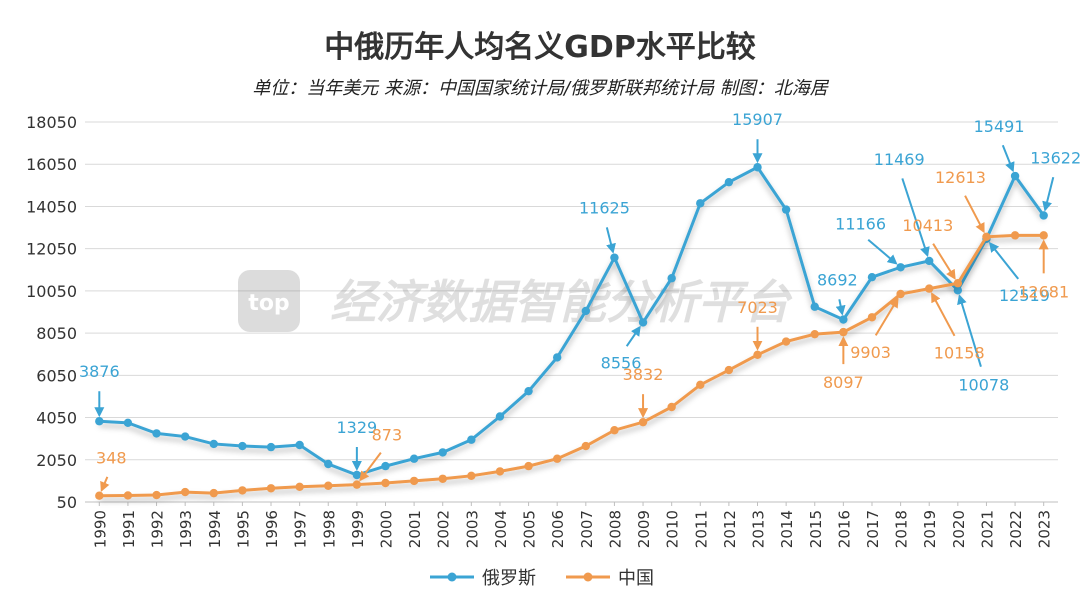  Describe the element at coordinates (587, 529) in the screenshot. I see `x-tick-label: 2007` at that location.